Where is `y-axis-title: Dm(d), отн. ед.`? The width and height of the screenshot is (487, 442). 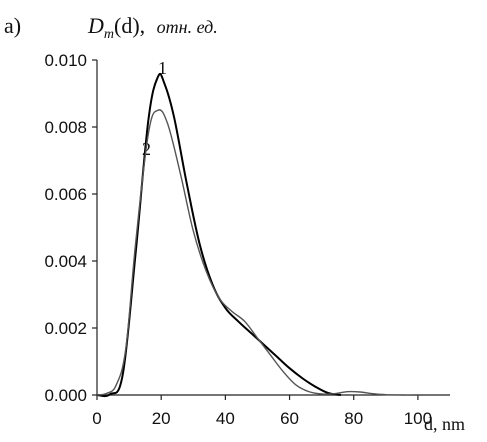
y-axis-title: Dm(d), отн. ед. is located at coordinates (152, 27).